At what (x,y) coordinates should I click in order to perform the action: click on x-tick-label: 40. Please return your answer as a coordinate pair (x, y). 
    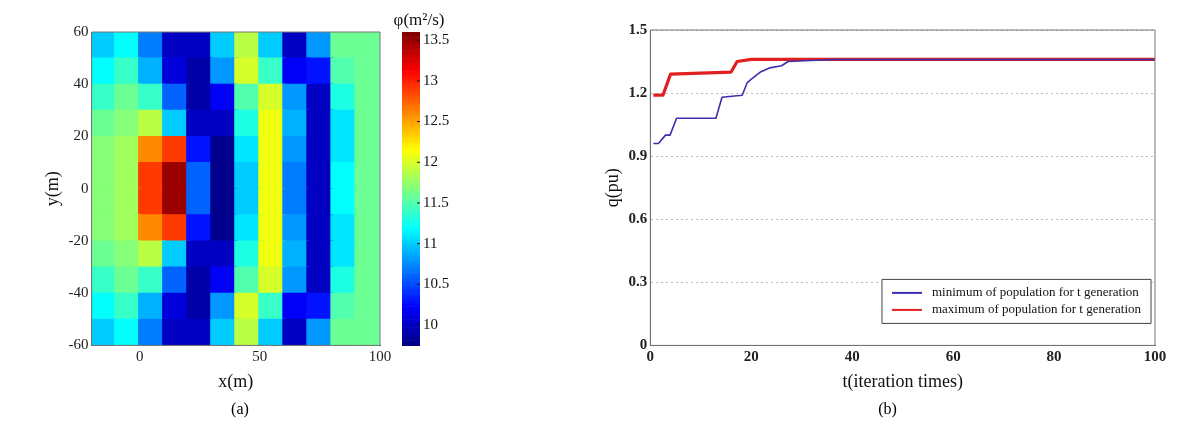
    Looking at the image, I should click on (852, 356).